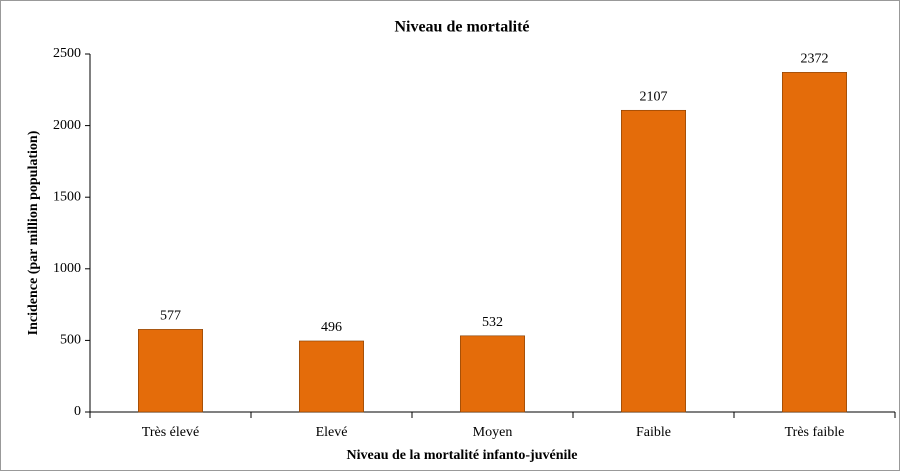  I want to click on chart-title: Niveau de mortalité, so click(461, 27).